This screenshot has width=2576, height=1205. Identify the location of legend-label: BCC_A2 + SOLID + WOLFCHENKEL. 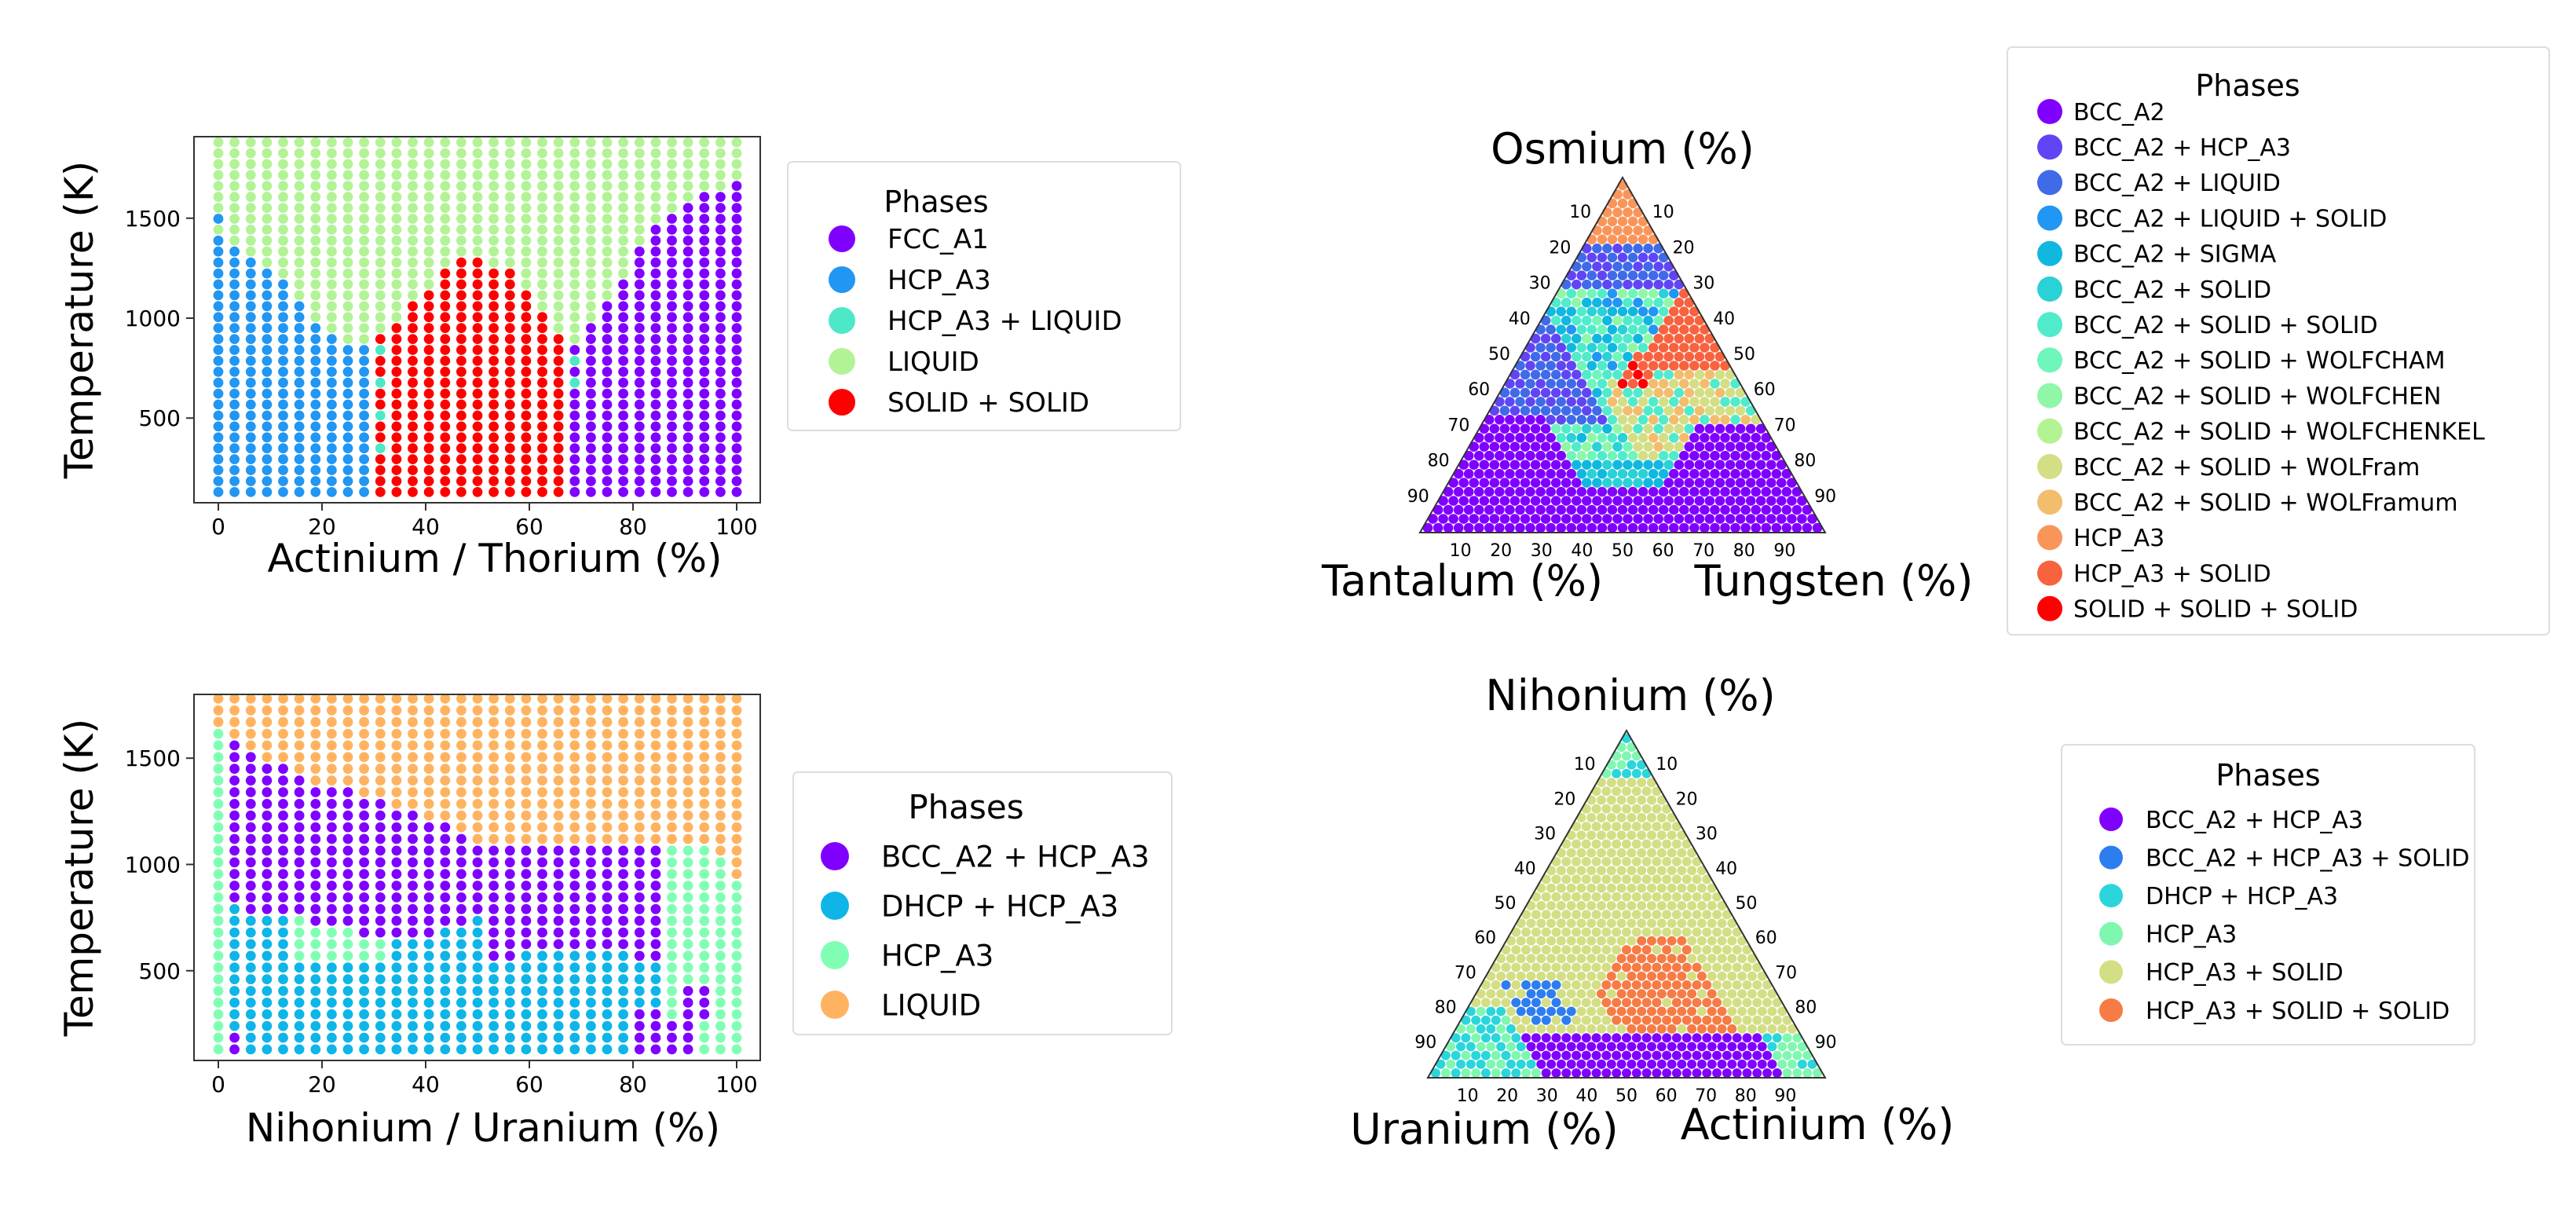
(2279, 432).